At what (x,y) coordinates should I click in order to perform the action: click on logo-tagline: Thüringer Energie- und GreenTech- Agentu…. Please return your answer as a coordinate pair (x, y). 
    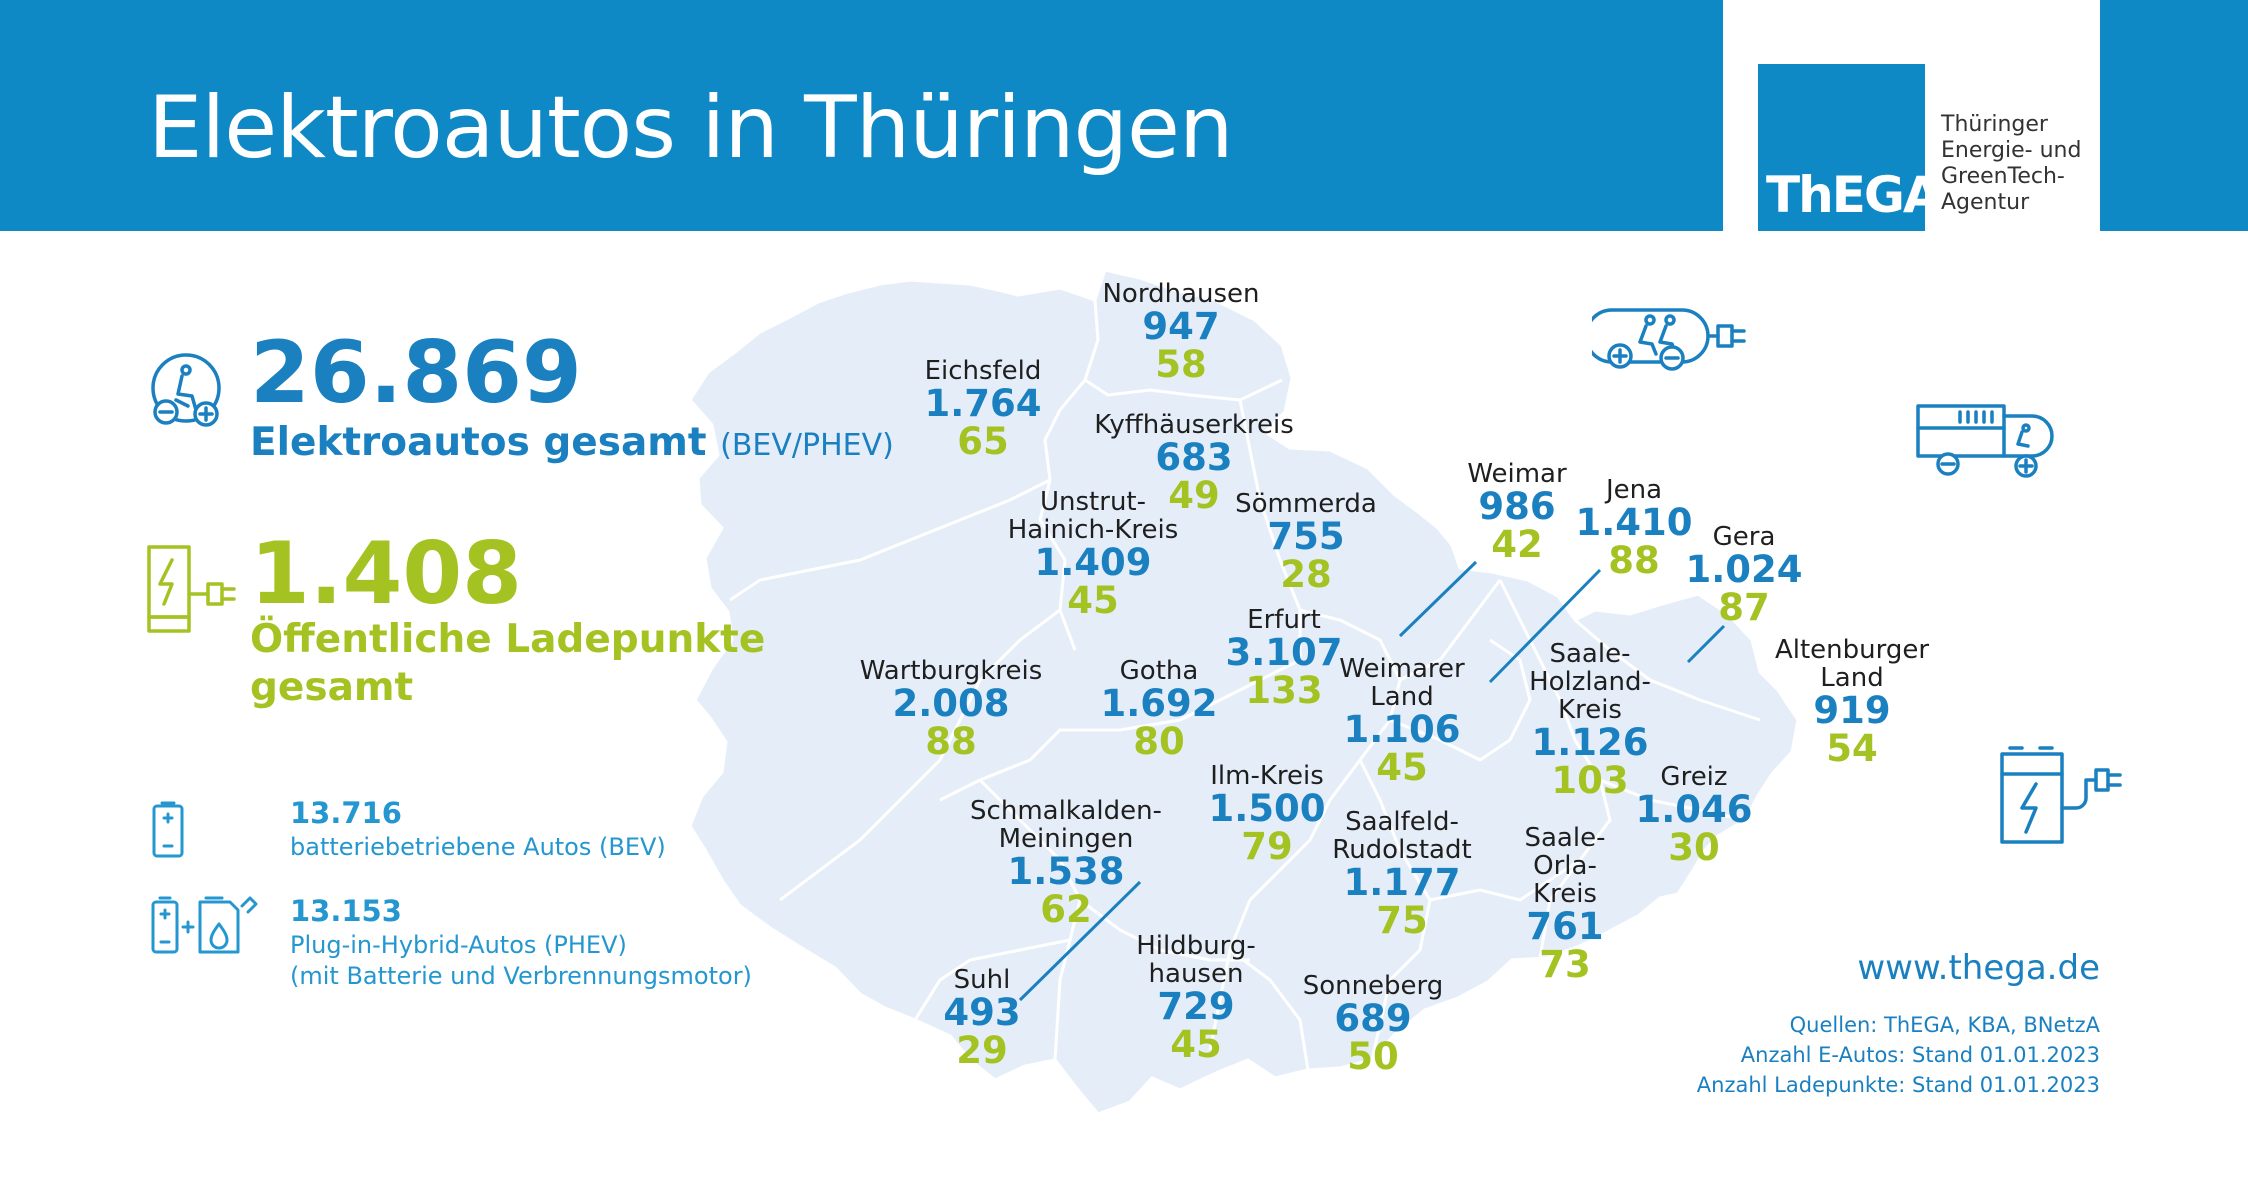
    Looking at the image, I should click on (2011, 164).